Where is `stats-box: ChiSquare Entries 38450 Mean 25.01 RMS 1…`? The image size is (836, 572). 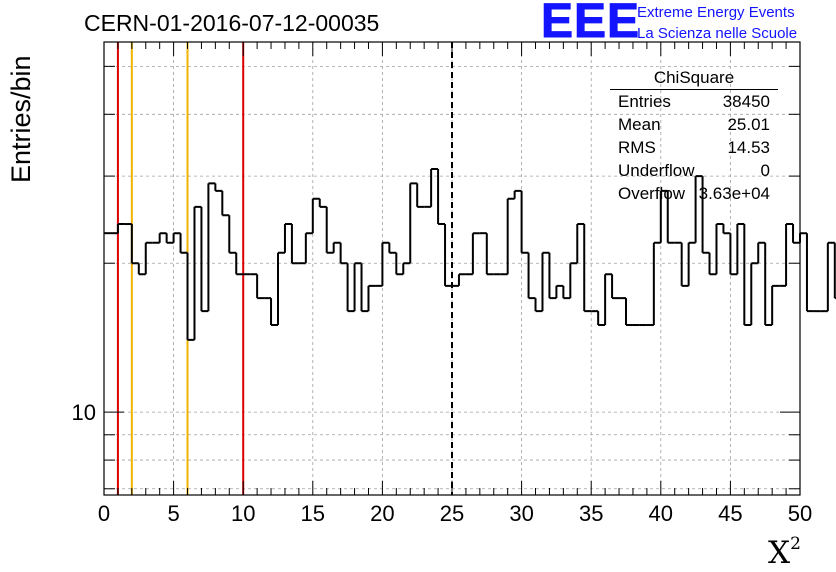 stats-box: ChiSquare Entries 38450 Mean 25.01 RMS 1… is located at coordinates (694, 136).